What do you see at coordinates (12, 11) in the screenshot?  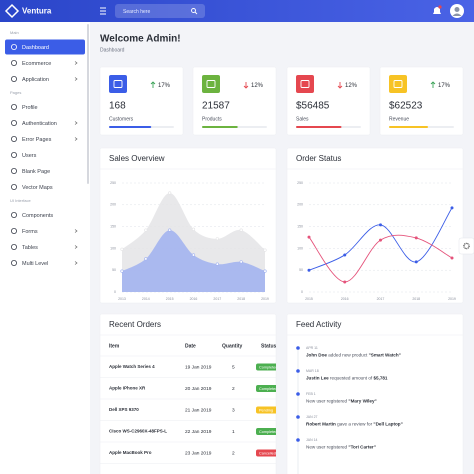 I see `logo-icon` at bounding box center [12, 11].